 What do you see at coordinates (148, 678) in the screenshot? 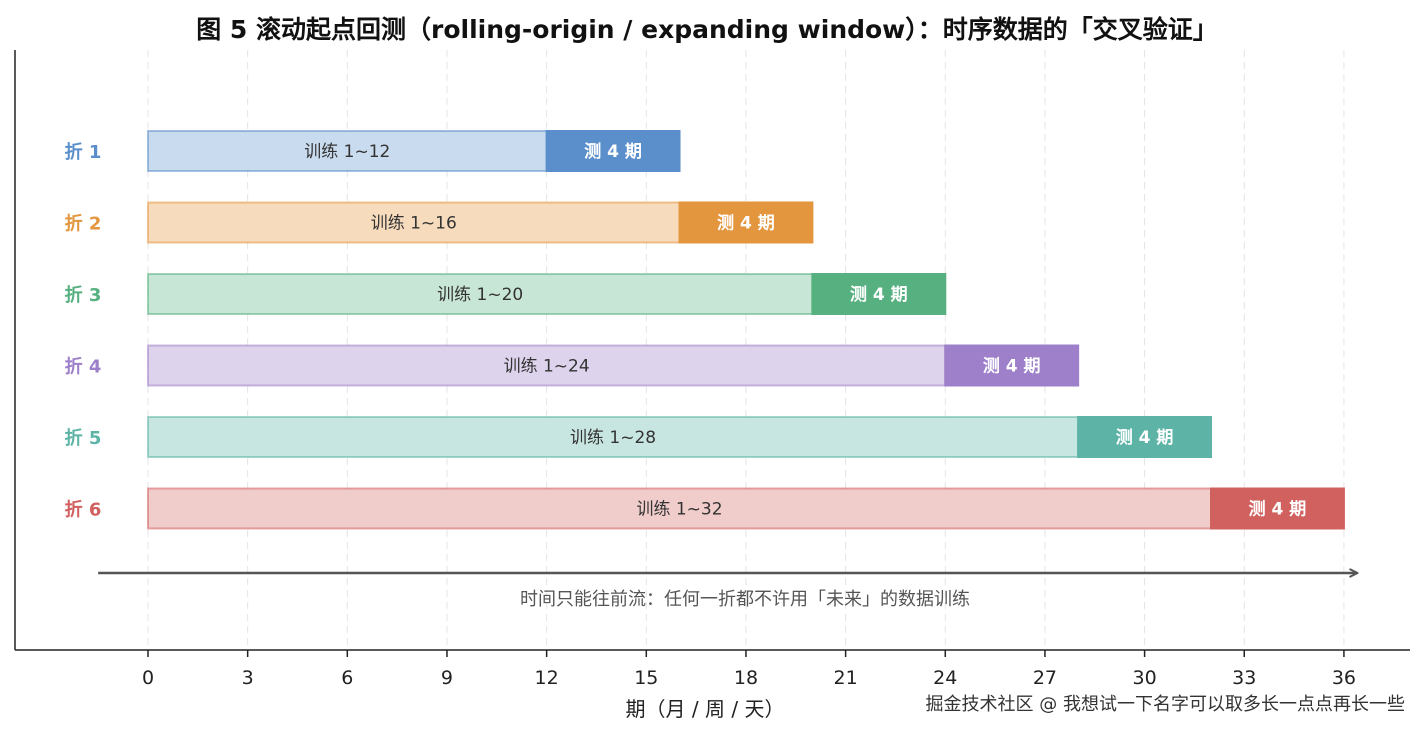
I see `x-tick-label: 0` at bounding box center [148, 678].